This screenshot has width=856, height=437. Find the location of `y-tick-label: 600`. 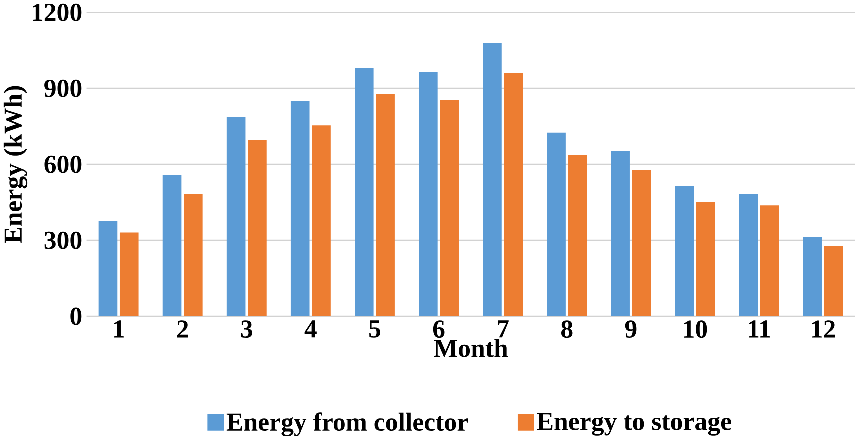

y-tick-label: 600 is located at coordinates (63, 165).